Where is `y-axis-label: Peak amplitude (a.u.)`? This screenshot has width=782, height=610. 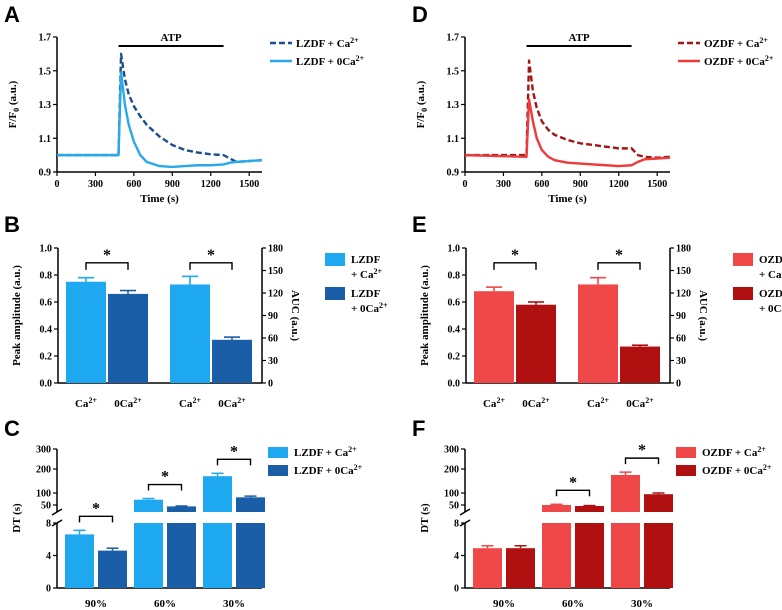 y-axis-label: Peak amplitude (a.u.) is located at coordinates (17, 315).